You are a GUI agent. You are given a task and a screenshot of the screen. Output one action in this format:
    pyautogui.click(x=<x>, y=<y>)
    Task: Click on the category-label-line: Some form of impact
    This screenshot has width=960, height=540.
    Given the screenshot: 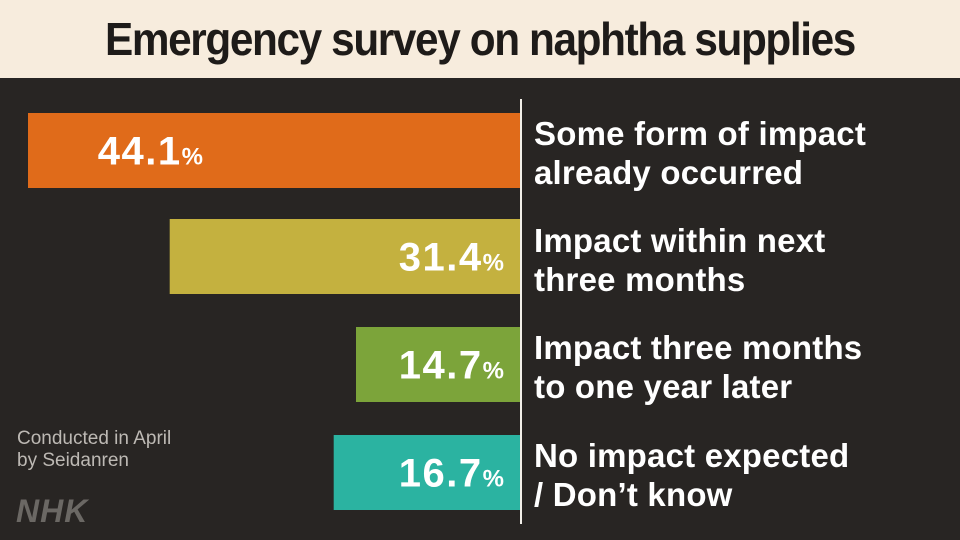 What is the action you would take?
    pyautogui.click(x=700, y=133)
    